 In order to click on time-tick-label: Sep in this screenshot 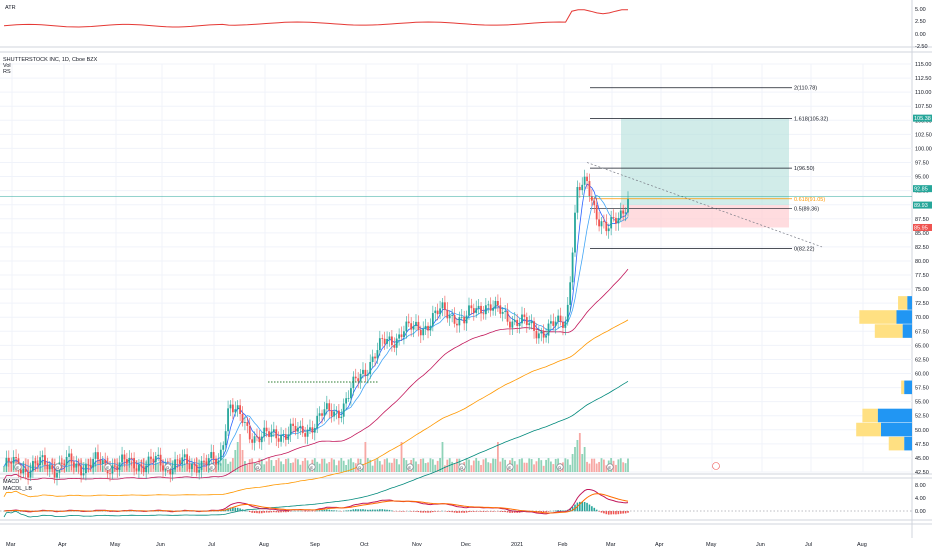, I will do `click(315, 545)`.